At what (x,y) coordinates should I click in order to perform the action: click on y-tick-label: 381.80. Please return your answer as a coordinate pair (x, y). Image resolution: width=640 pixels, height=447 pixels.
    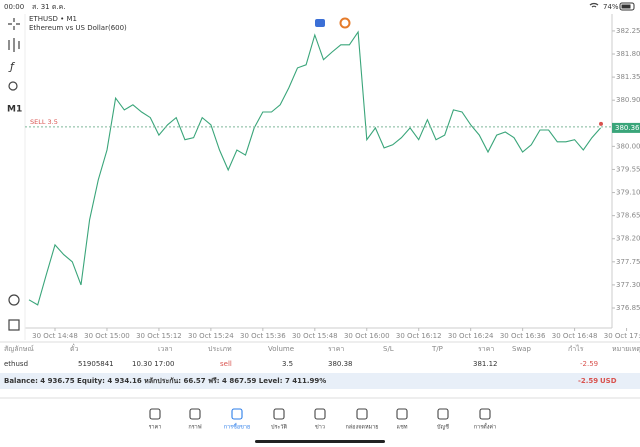
    Looking at the image, I should click on (628, 54).